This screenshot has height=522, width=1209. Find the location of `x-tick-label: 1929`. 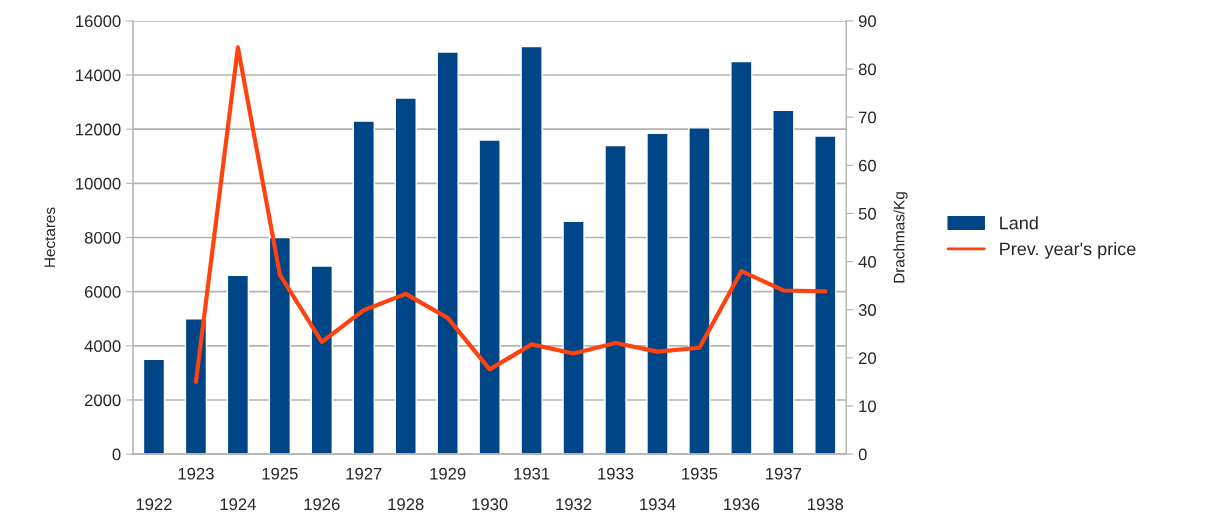

x-tick-label: 1929 is located at coordinates (448, 473).